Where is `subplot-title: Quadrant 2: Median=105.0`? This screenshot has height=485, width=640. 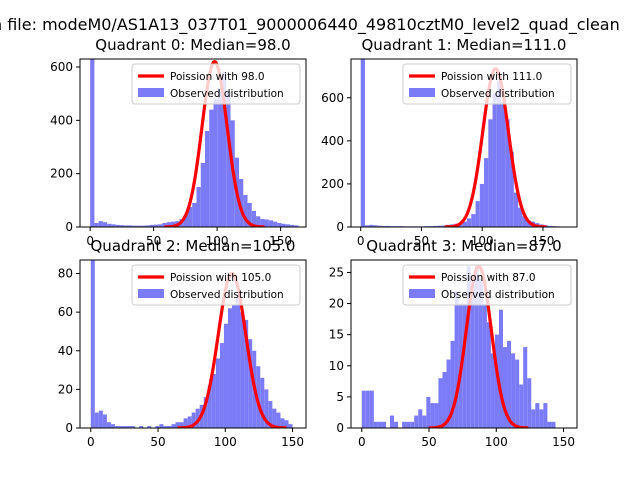 subplot-title: Quadrant 2: Median=105.0 is located at coordinates (193, 246).